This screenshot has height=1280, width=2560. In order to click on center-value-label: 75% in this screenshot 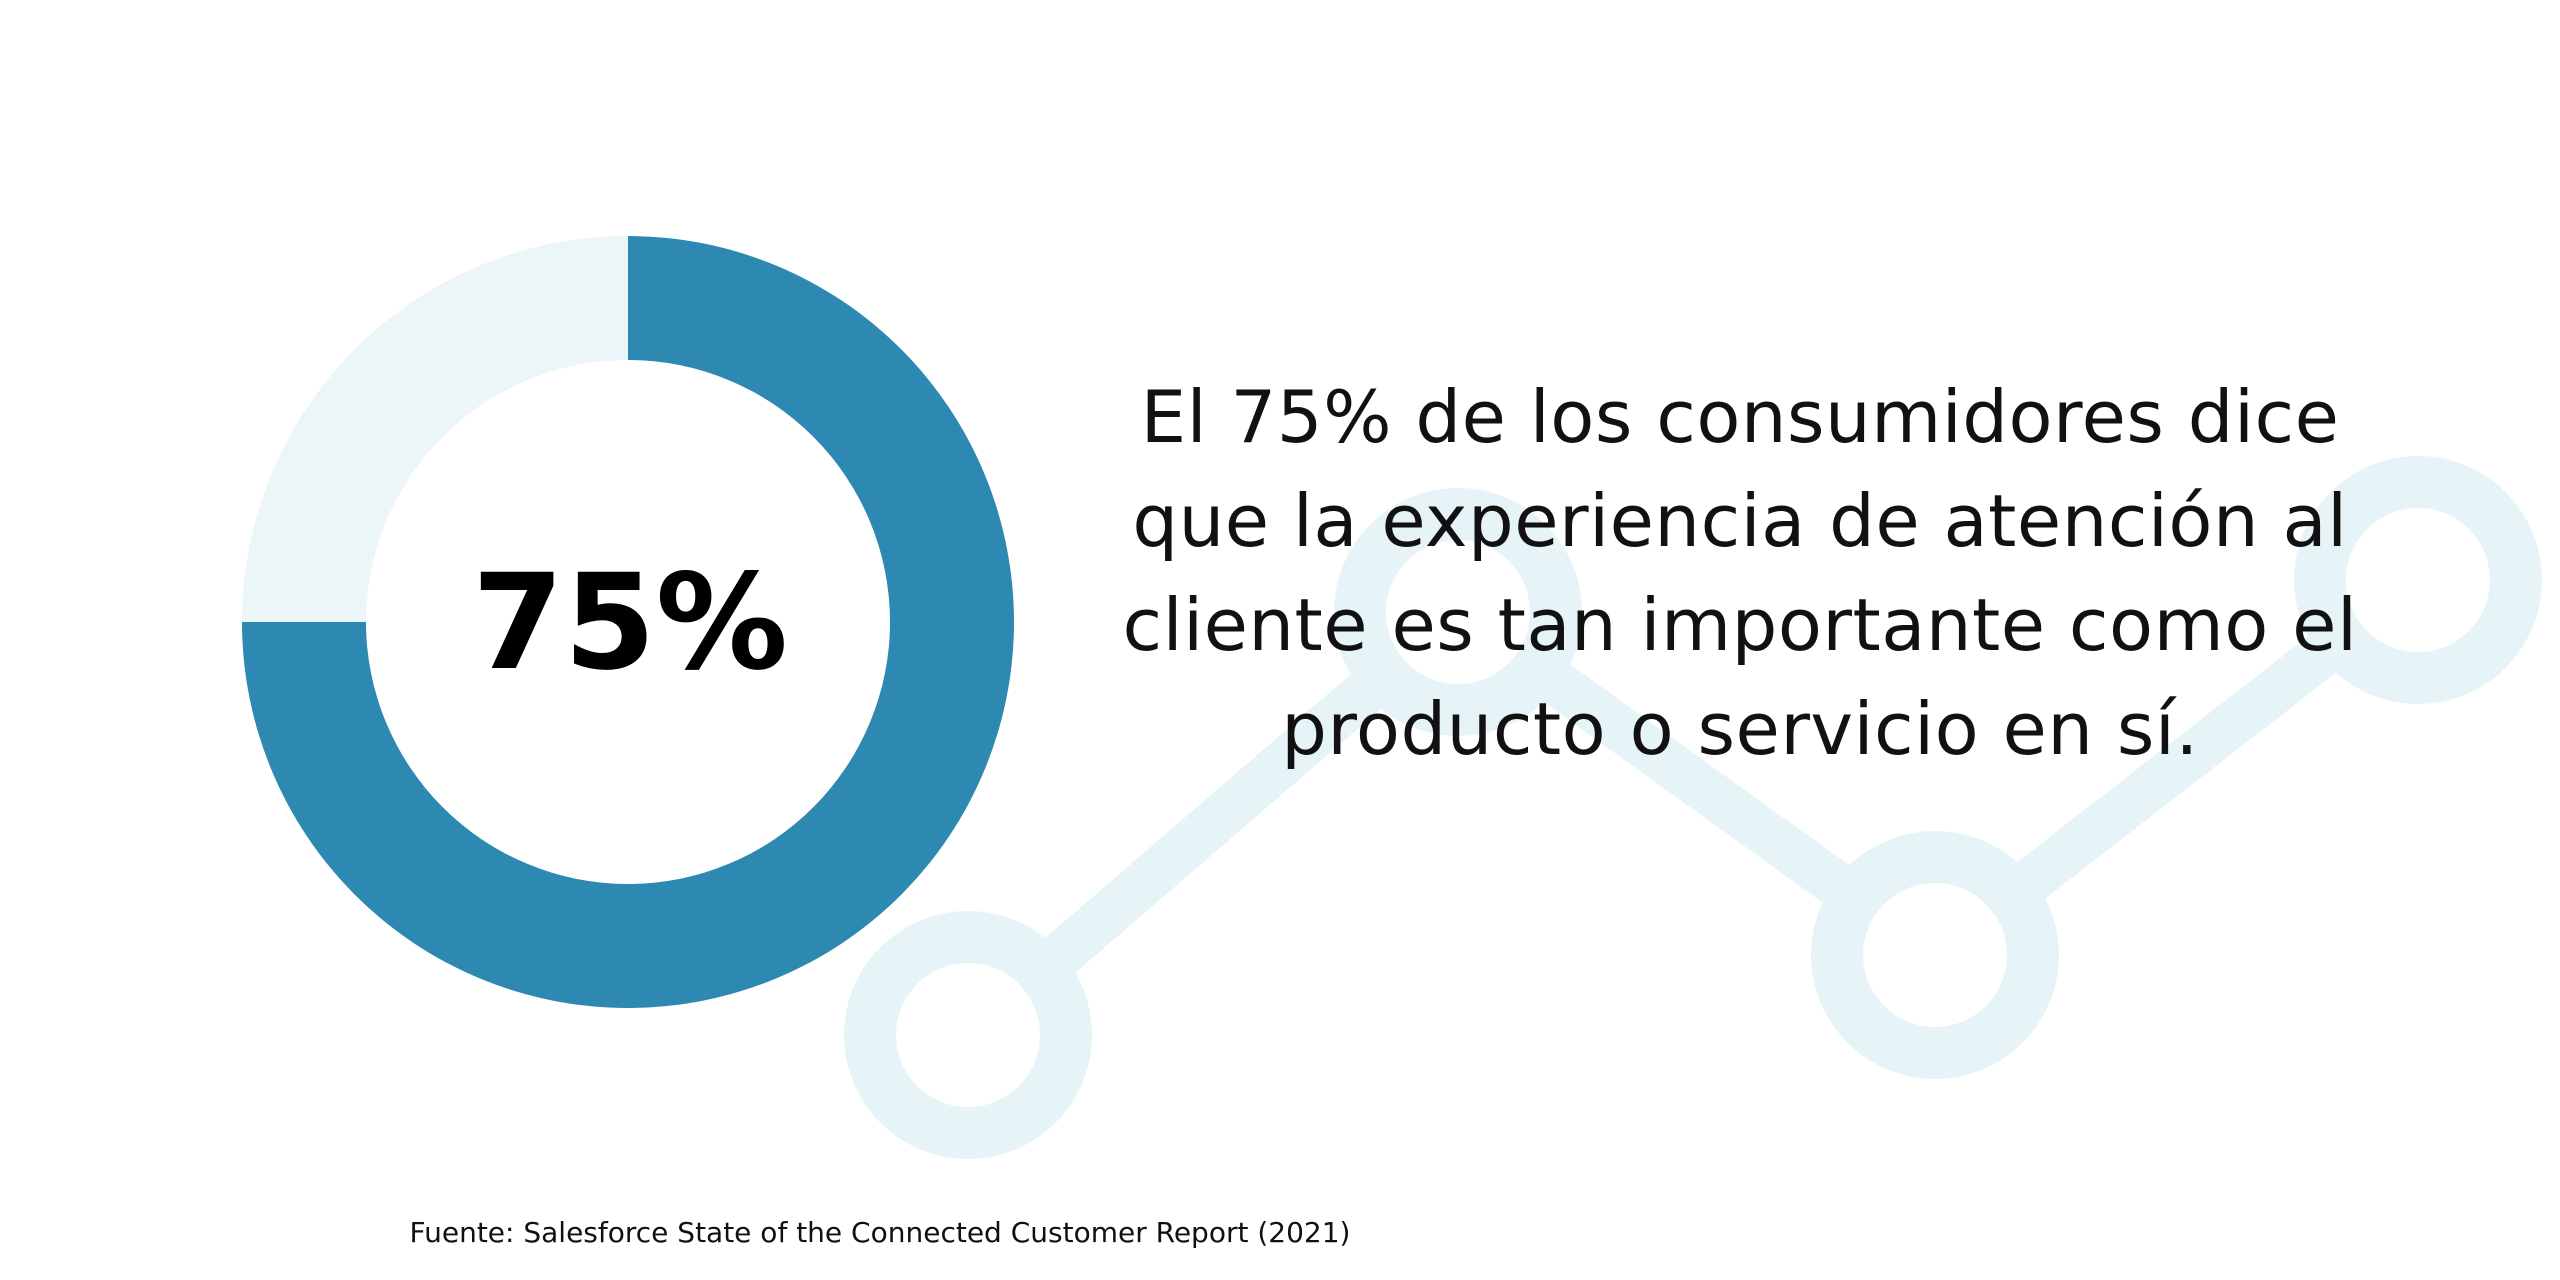, I will do `click(630, 623)`.